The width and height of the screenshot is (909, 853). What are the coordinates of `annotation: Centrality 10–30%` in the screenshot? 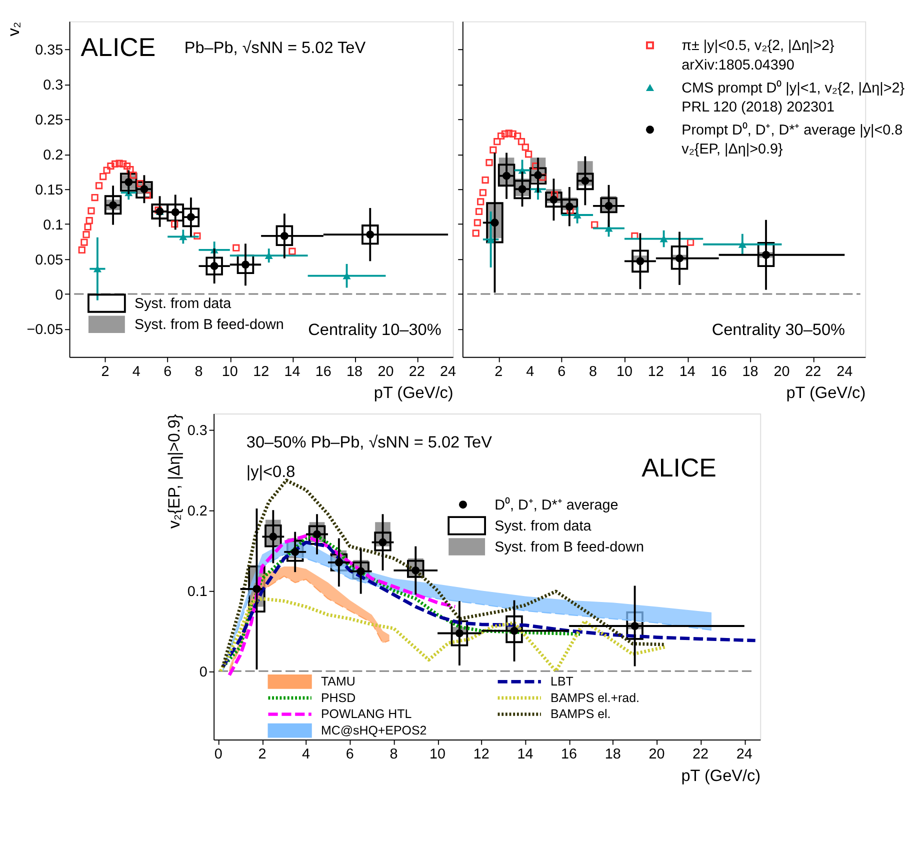 It's located at (375, 329).